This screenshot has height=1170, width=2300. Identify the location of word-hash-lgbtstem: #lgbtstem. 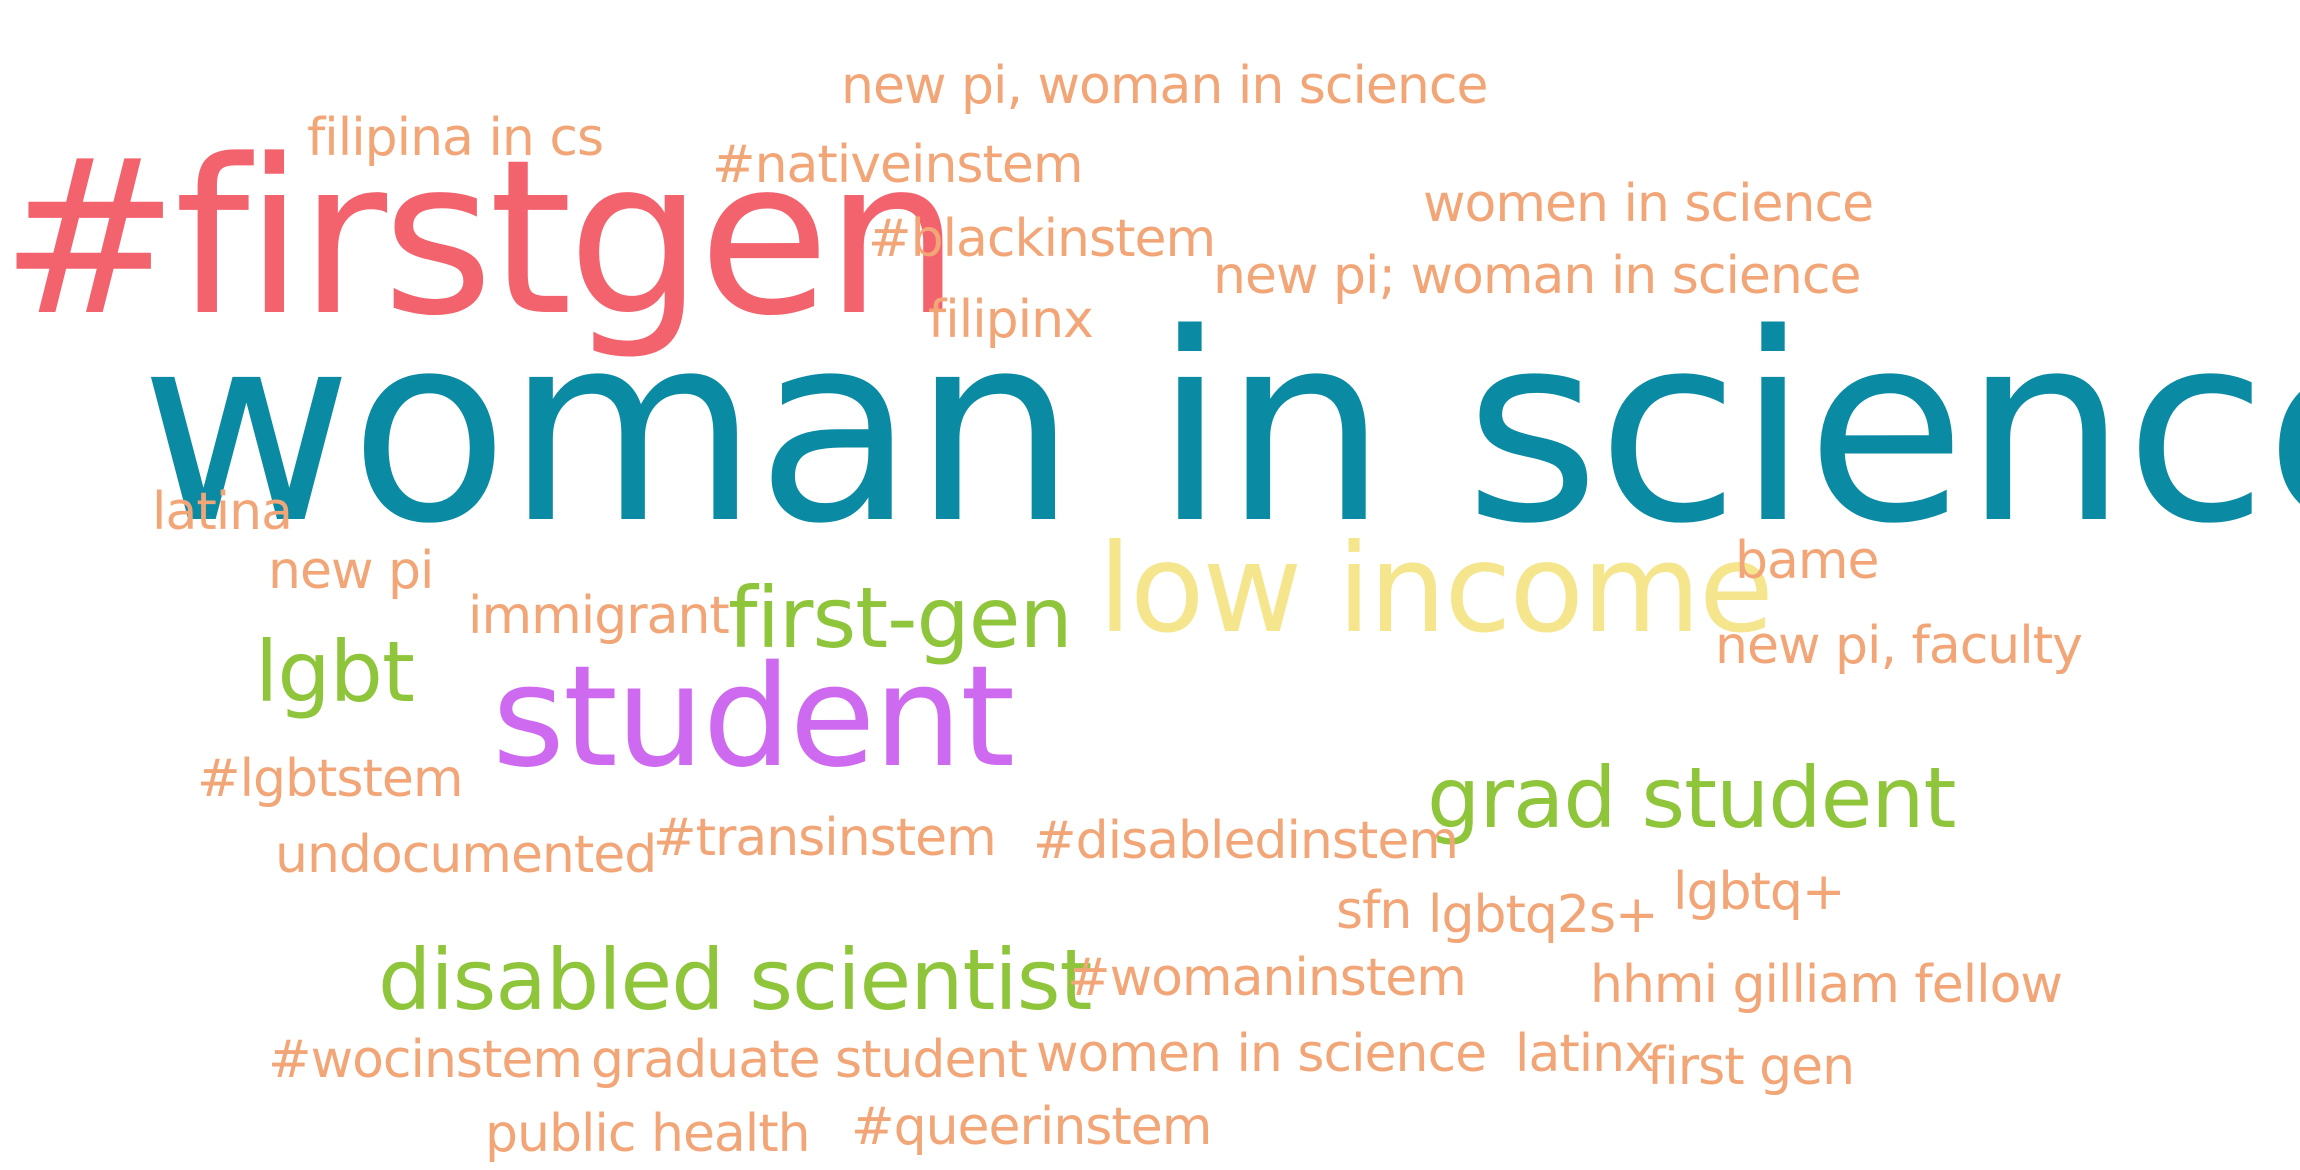
(330, 779).